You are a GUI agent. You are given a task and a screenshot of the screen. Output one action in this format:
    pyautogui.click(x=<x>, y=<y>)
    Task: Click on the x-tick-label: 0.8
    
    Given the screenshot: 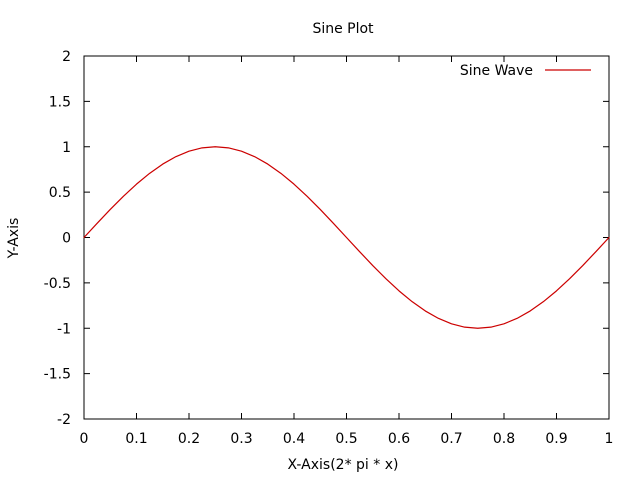 What is the action you would take?
    pyautogui.click(x=504, y=439)
    